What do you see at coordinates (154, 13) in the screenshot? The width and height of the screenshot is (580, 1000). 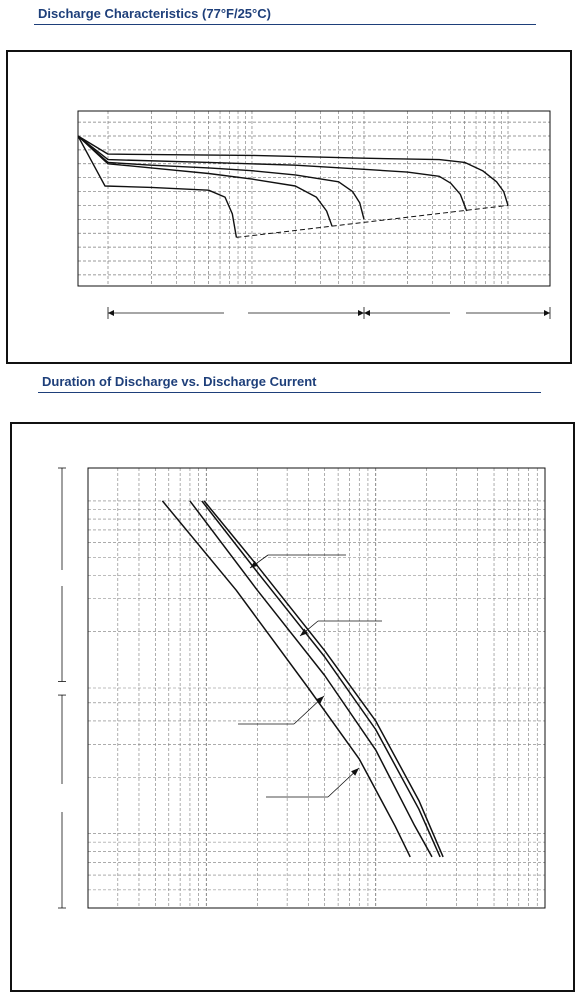 I see `chart1-title: Discharge Characteristics (77°F/25°C)` at bounding box center [154, 13].